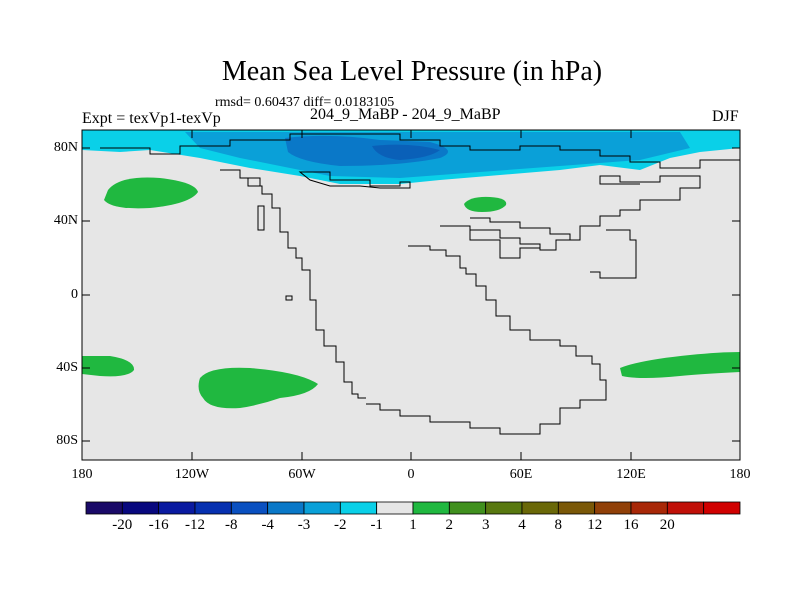 This screenshot has width=800, height=600. What do you see at coordinates (595, 525) in the screenshot?
I see `colorbar-label: 12` at bounding box center [595, 525].